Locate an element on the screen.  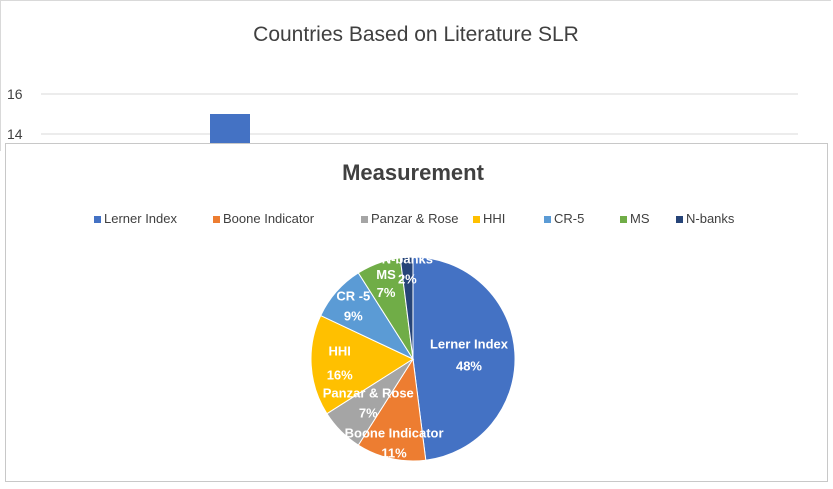
y-tick-label: 14 is located at coordinates (15, 134).